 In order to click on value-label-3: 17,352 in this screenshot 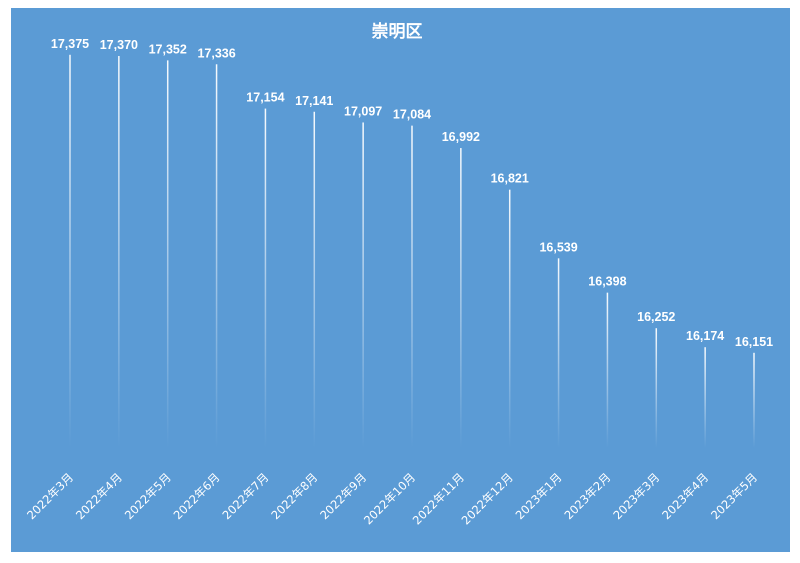, I will do `click(168, 49)`.